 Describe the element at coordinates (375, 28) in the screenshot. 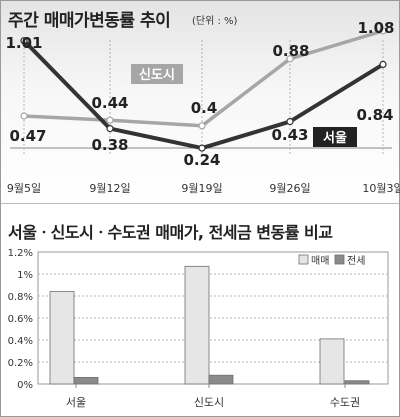

I see `data-label-new-town: 1.08` at that location.